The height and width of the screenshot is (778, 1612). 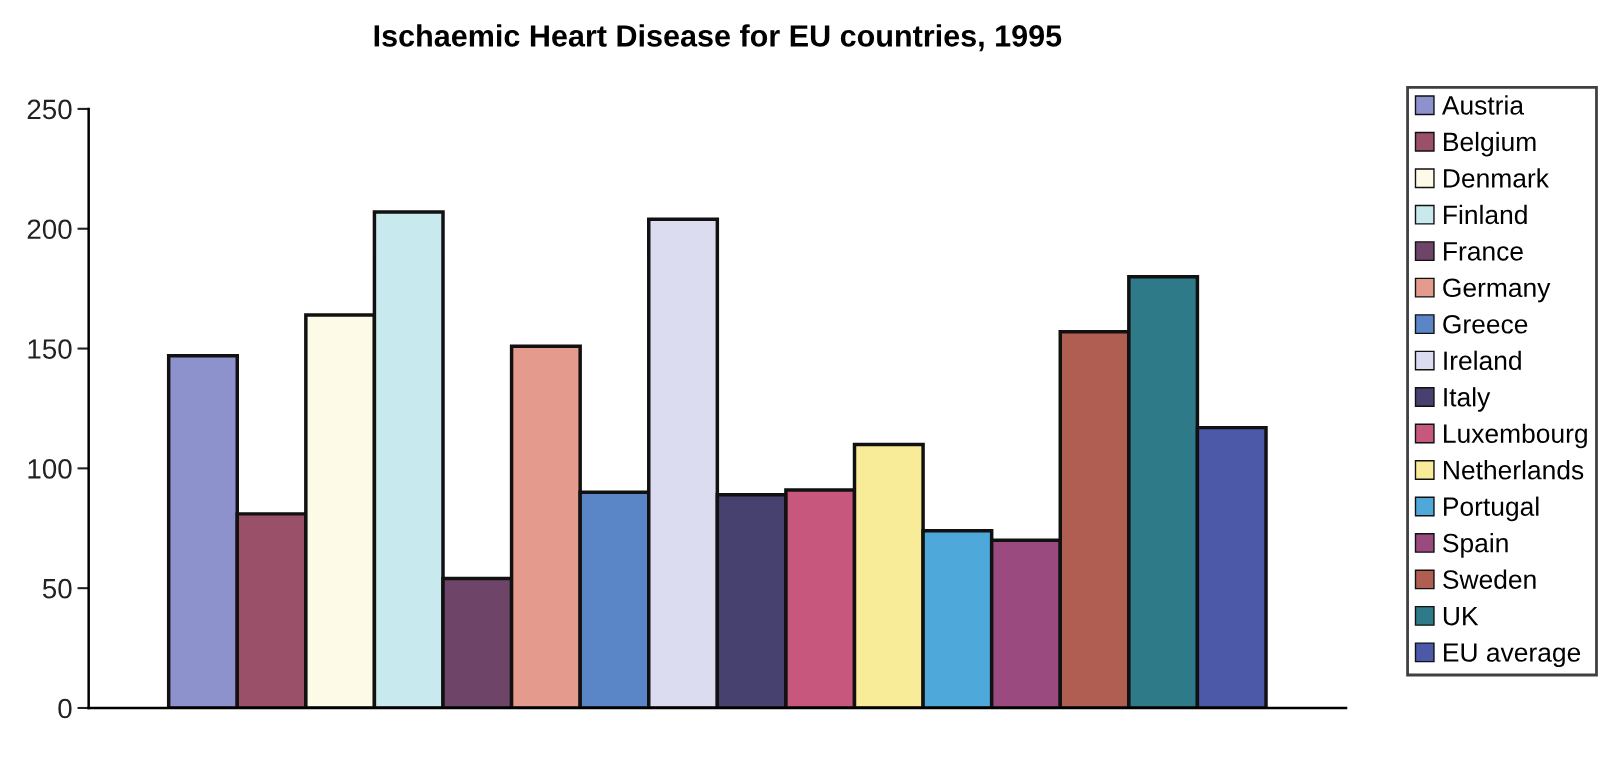 What do you see at coordinates (1485, 324) in the screenshot?
I see `legend-label: Greece` at bounding box center [1485, 324].